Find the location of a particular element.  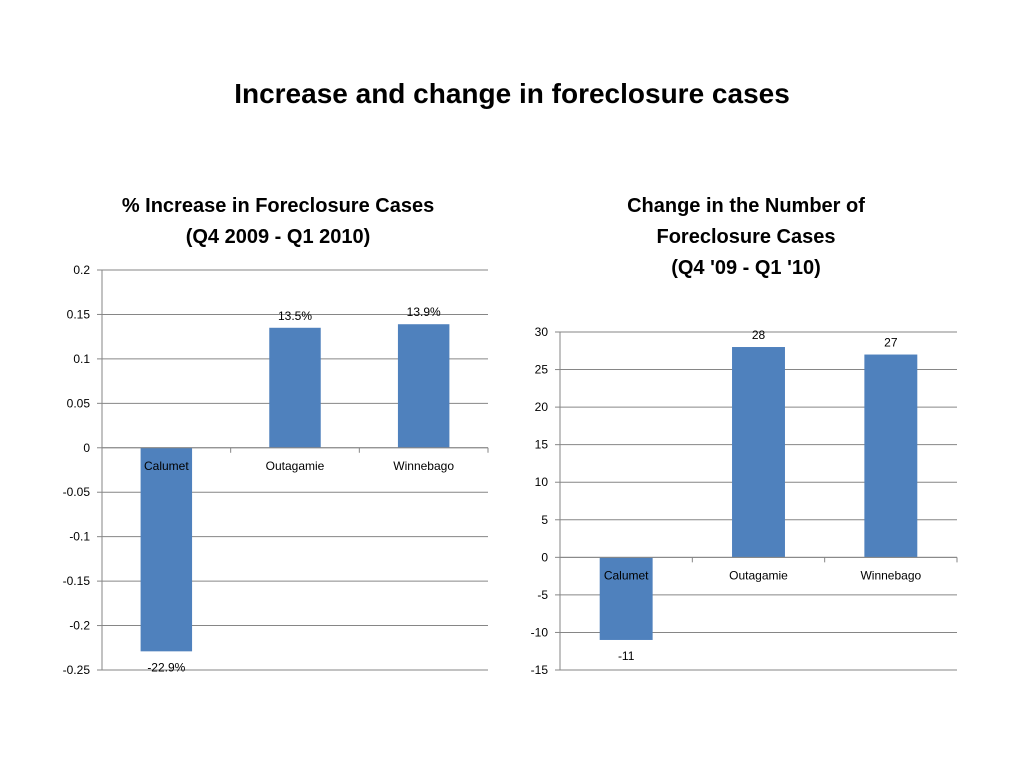

left-chart-title-line-2: (Q4 2009 - Q1 2010) is located at coordinates (278, 237).